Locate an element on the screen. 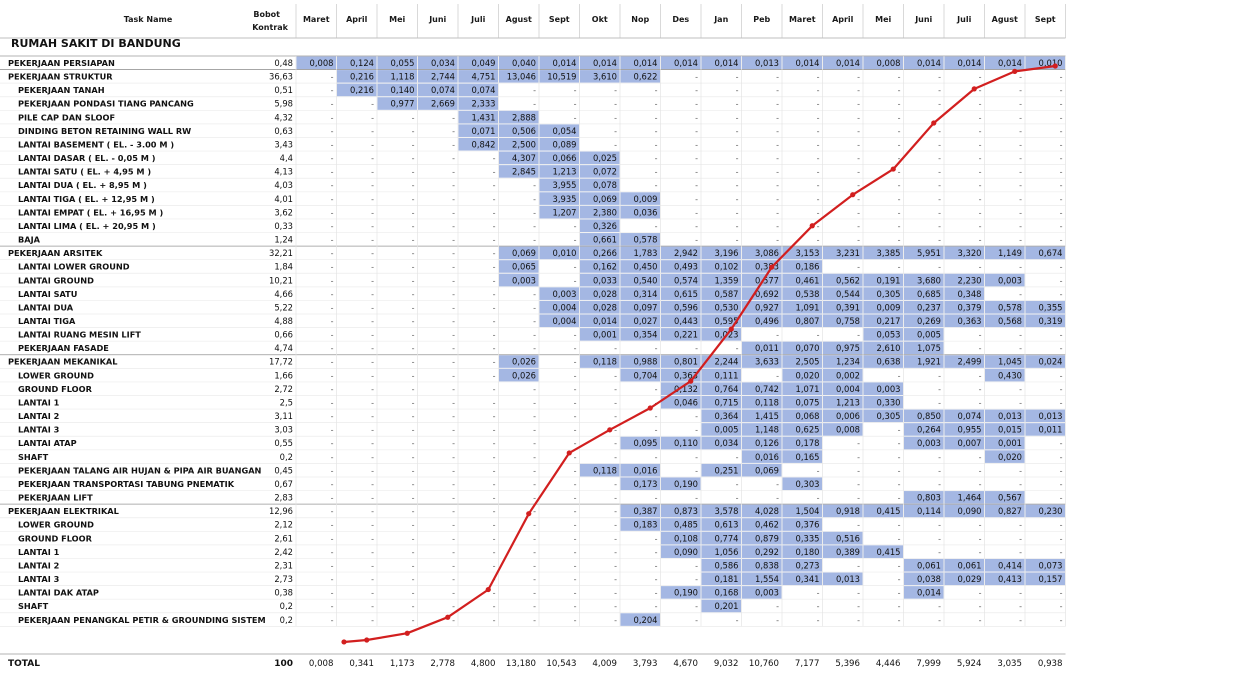 This screenshot has height=682, width=1235. month-value: 0,988 is located at coordinates (646, 362).